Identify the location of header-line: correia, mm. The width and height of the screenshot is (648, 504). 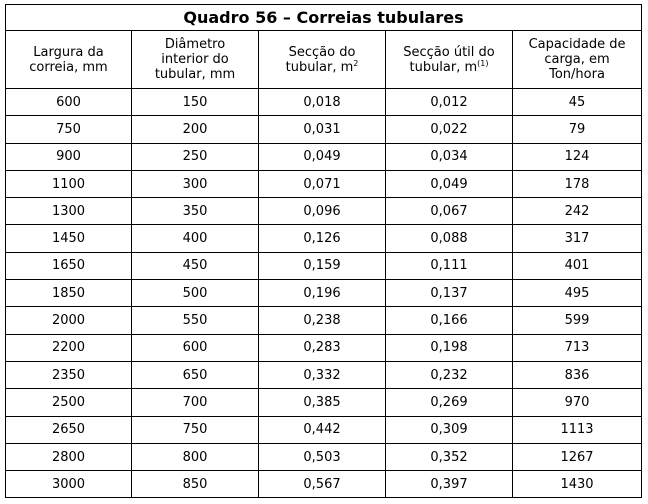
(68, 67).